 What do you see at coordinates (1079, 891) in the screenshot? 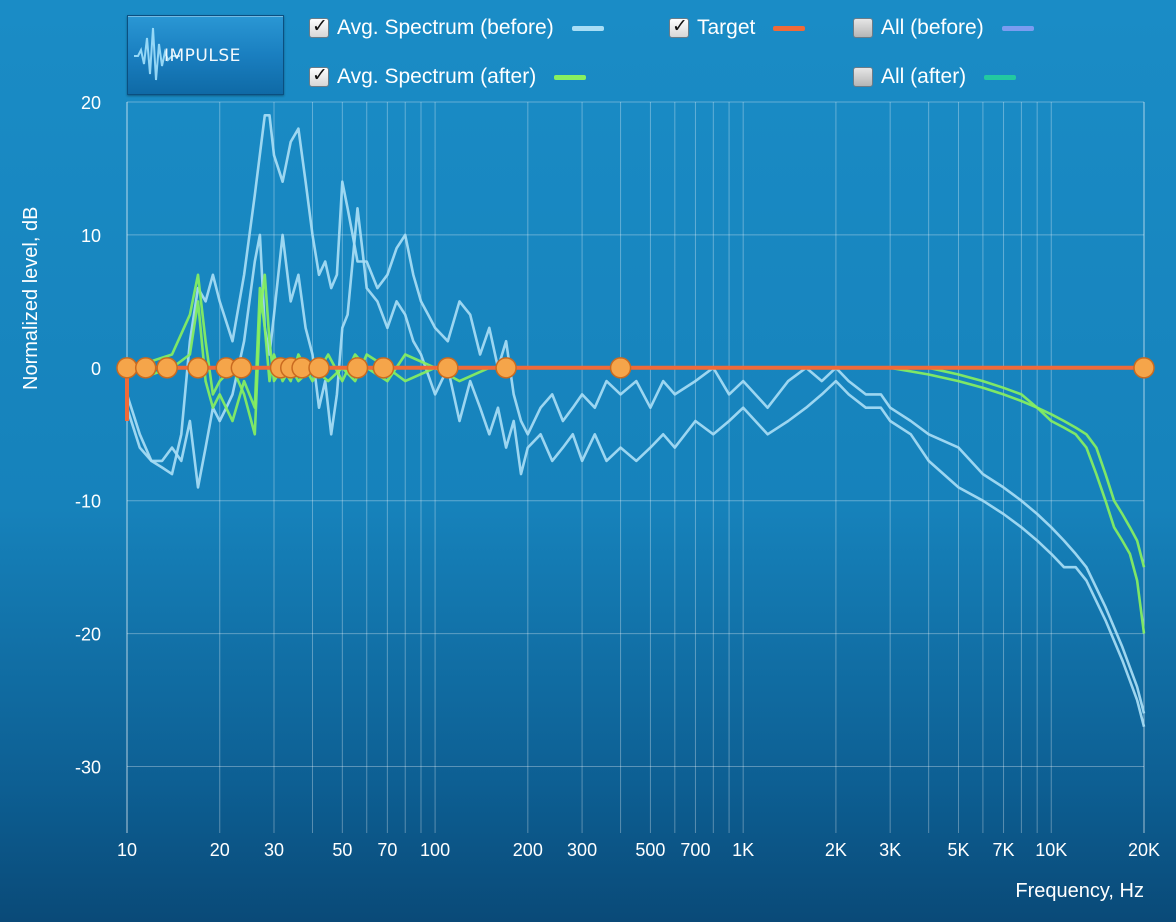
I see `x-axis-title: Frequency, Hz` at bounding box center [1079, 891].